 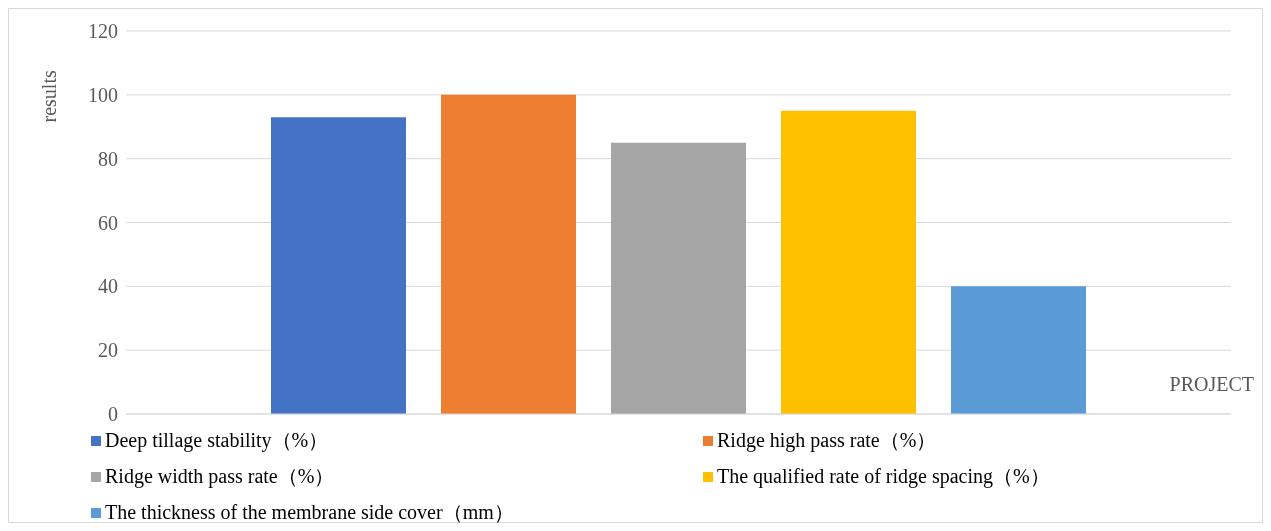 What do you see at coordinates (220, 477) in the screenshot?
I see `legend-label: Ridge width pass rate（%）` at bounding box center [220, 477].